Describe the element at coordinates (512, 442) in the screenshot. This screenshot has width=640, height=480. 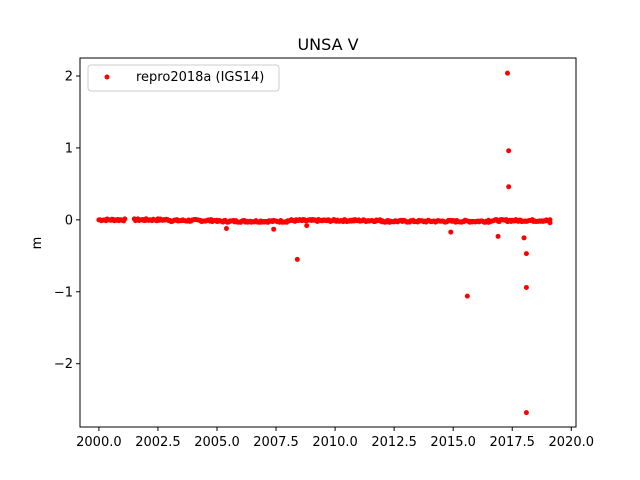
I see `x-tick-label: 2017.5` at that location.